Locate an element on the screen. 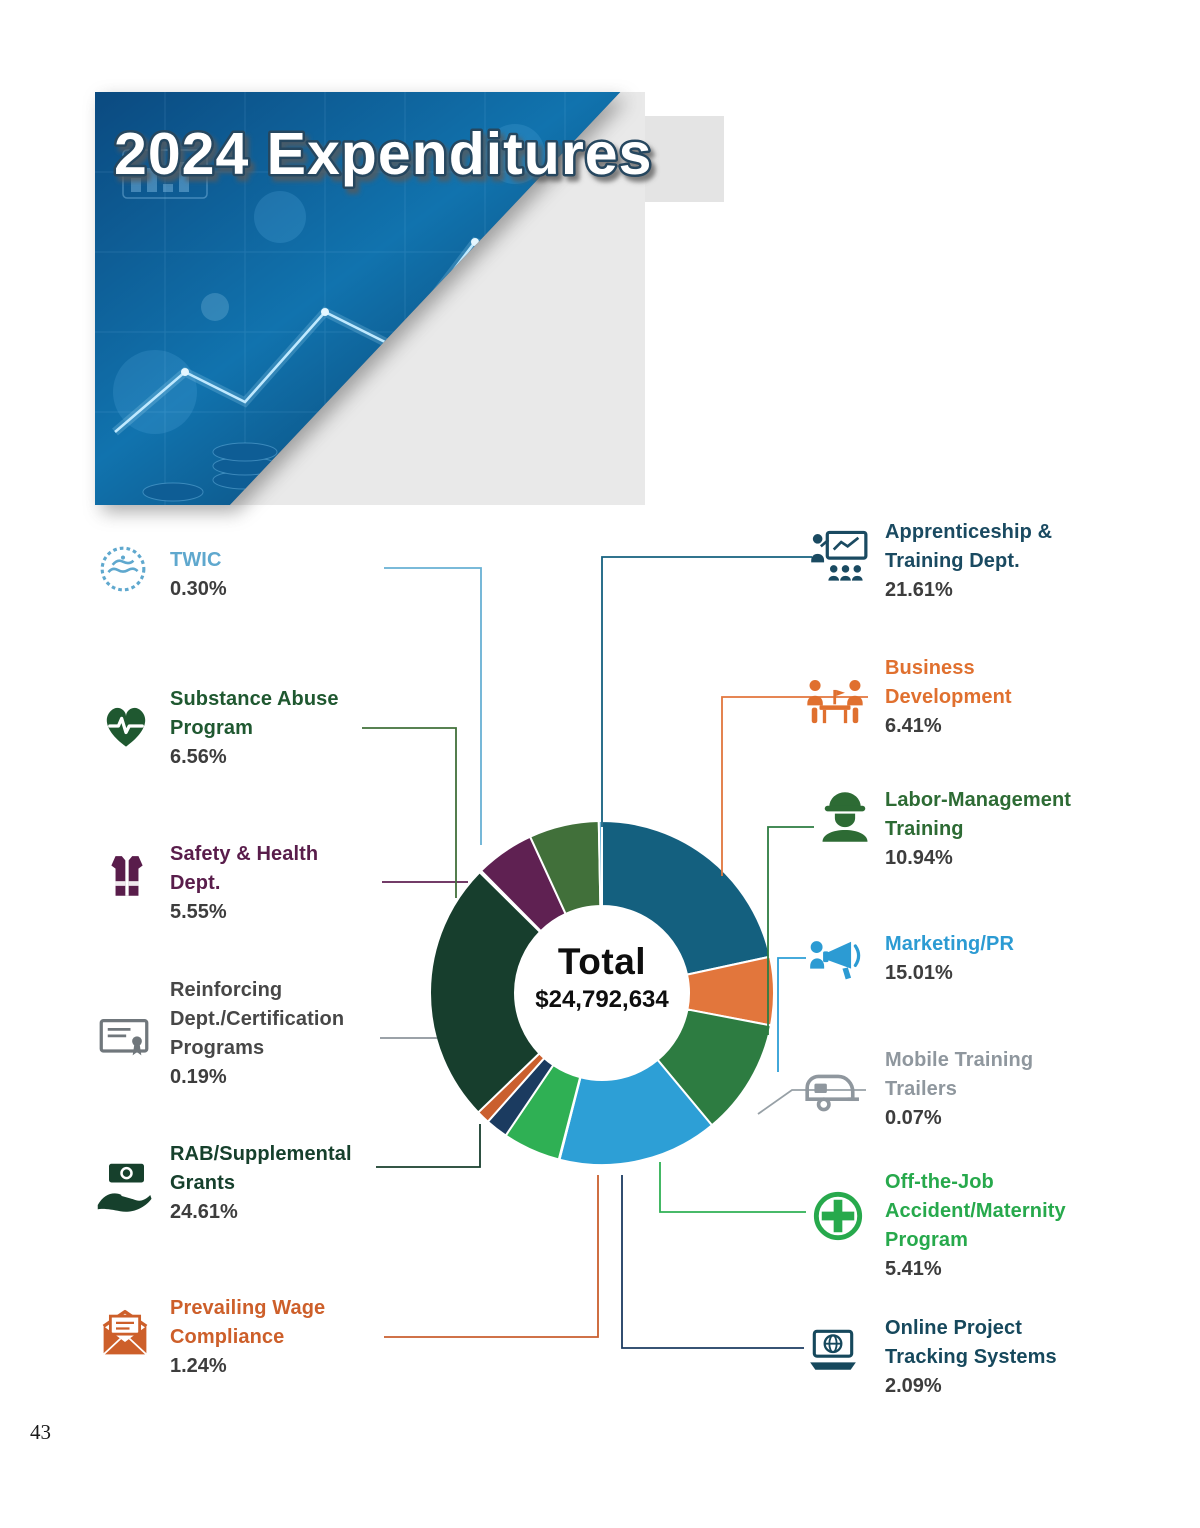  legend-percentage: 1.24% is located at coordinates (198, 1366).